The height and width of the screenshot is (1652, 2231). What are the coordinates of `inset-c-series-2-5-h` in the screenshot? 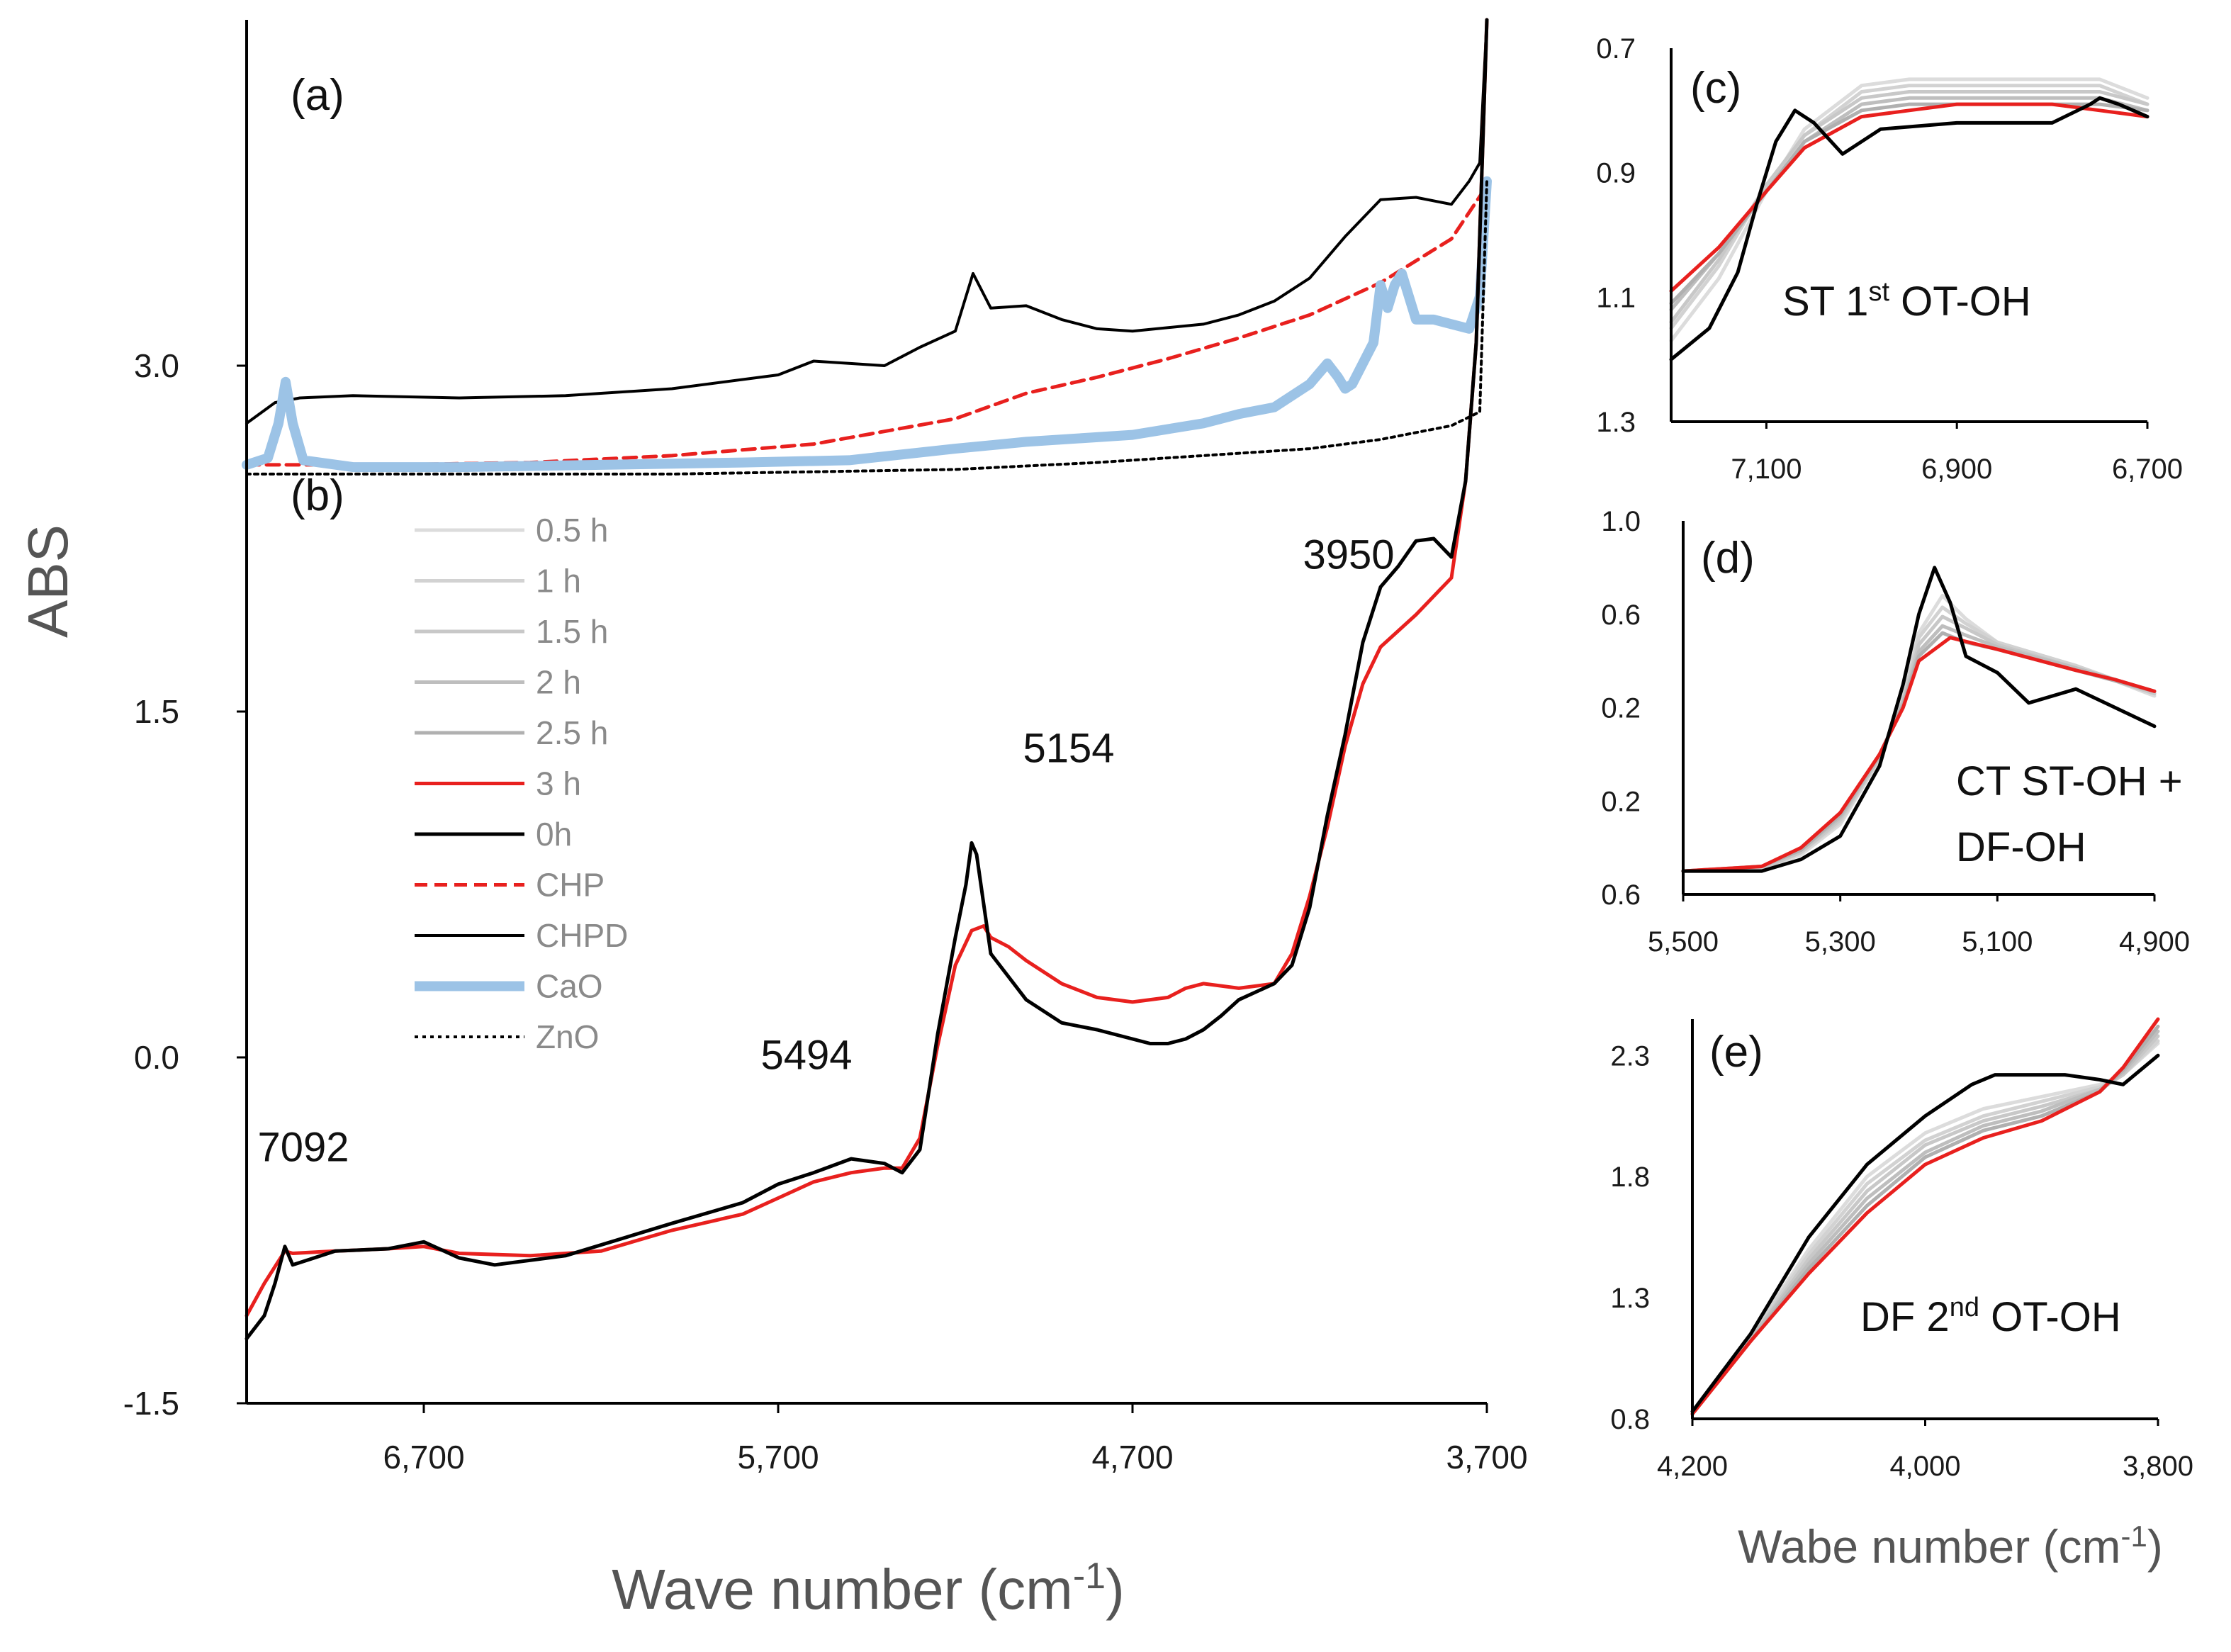 It's located at (1909, 204).